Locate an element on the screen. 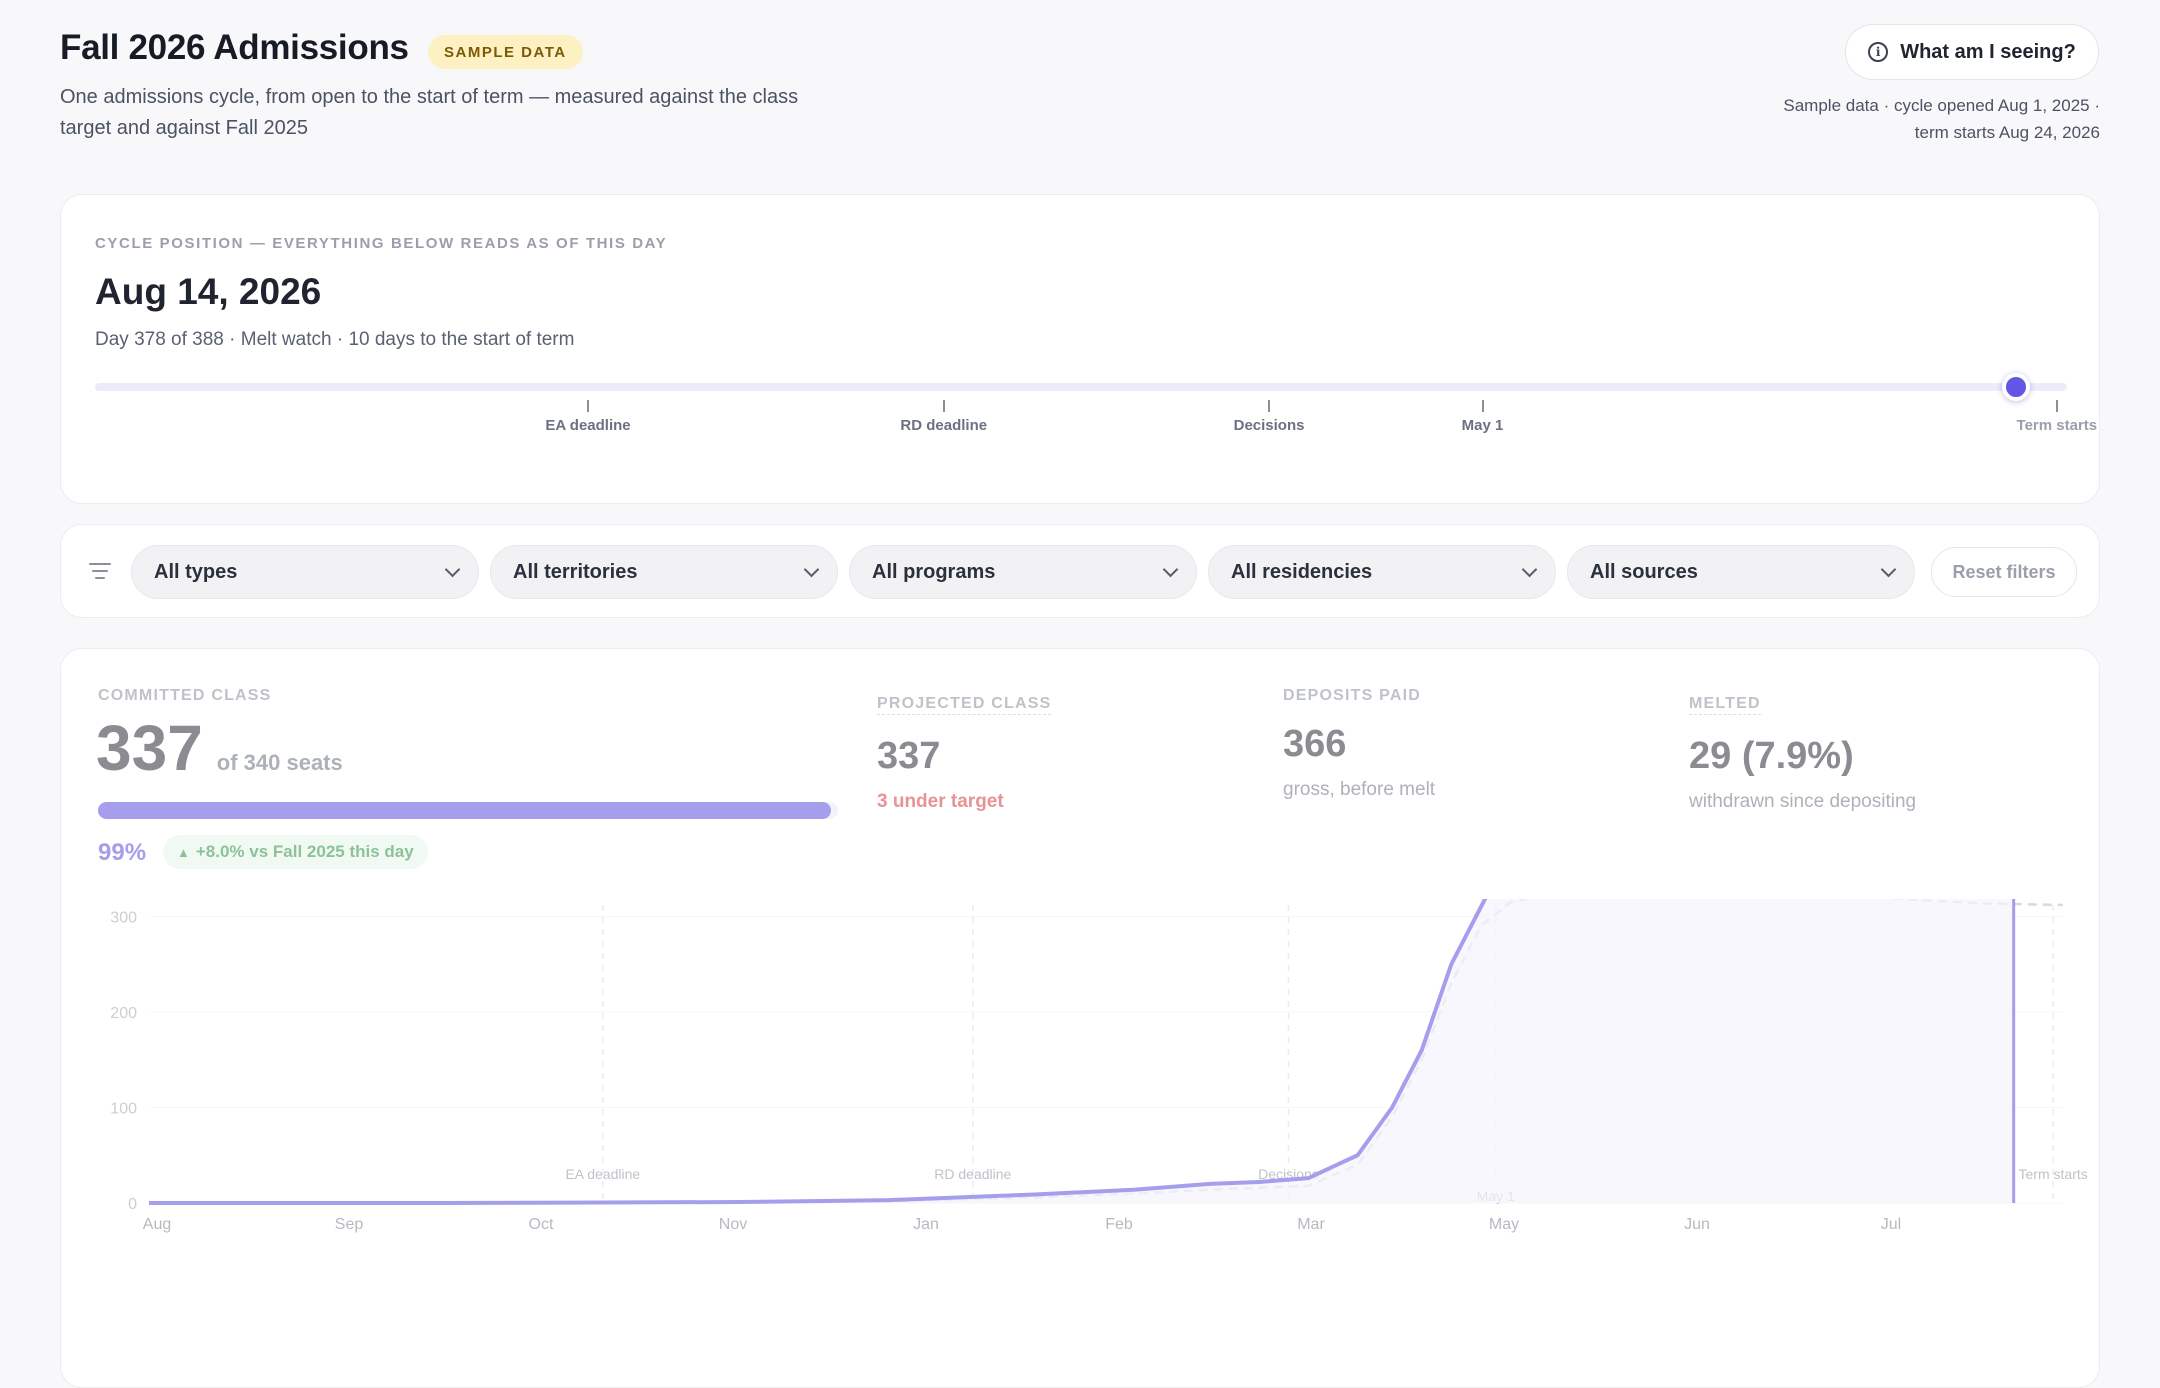 The width and height of the screenshot is (2160, 1388). event-marker-label: May 1 is located at coordinates (1496, 1196).